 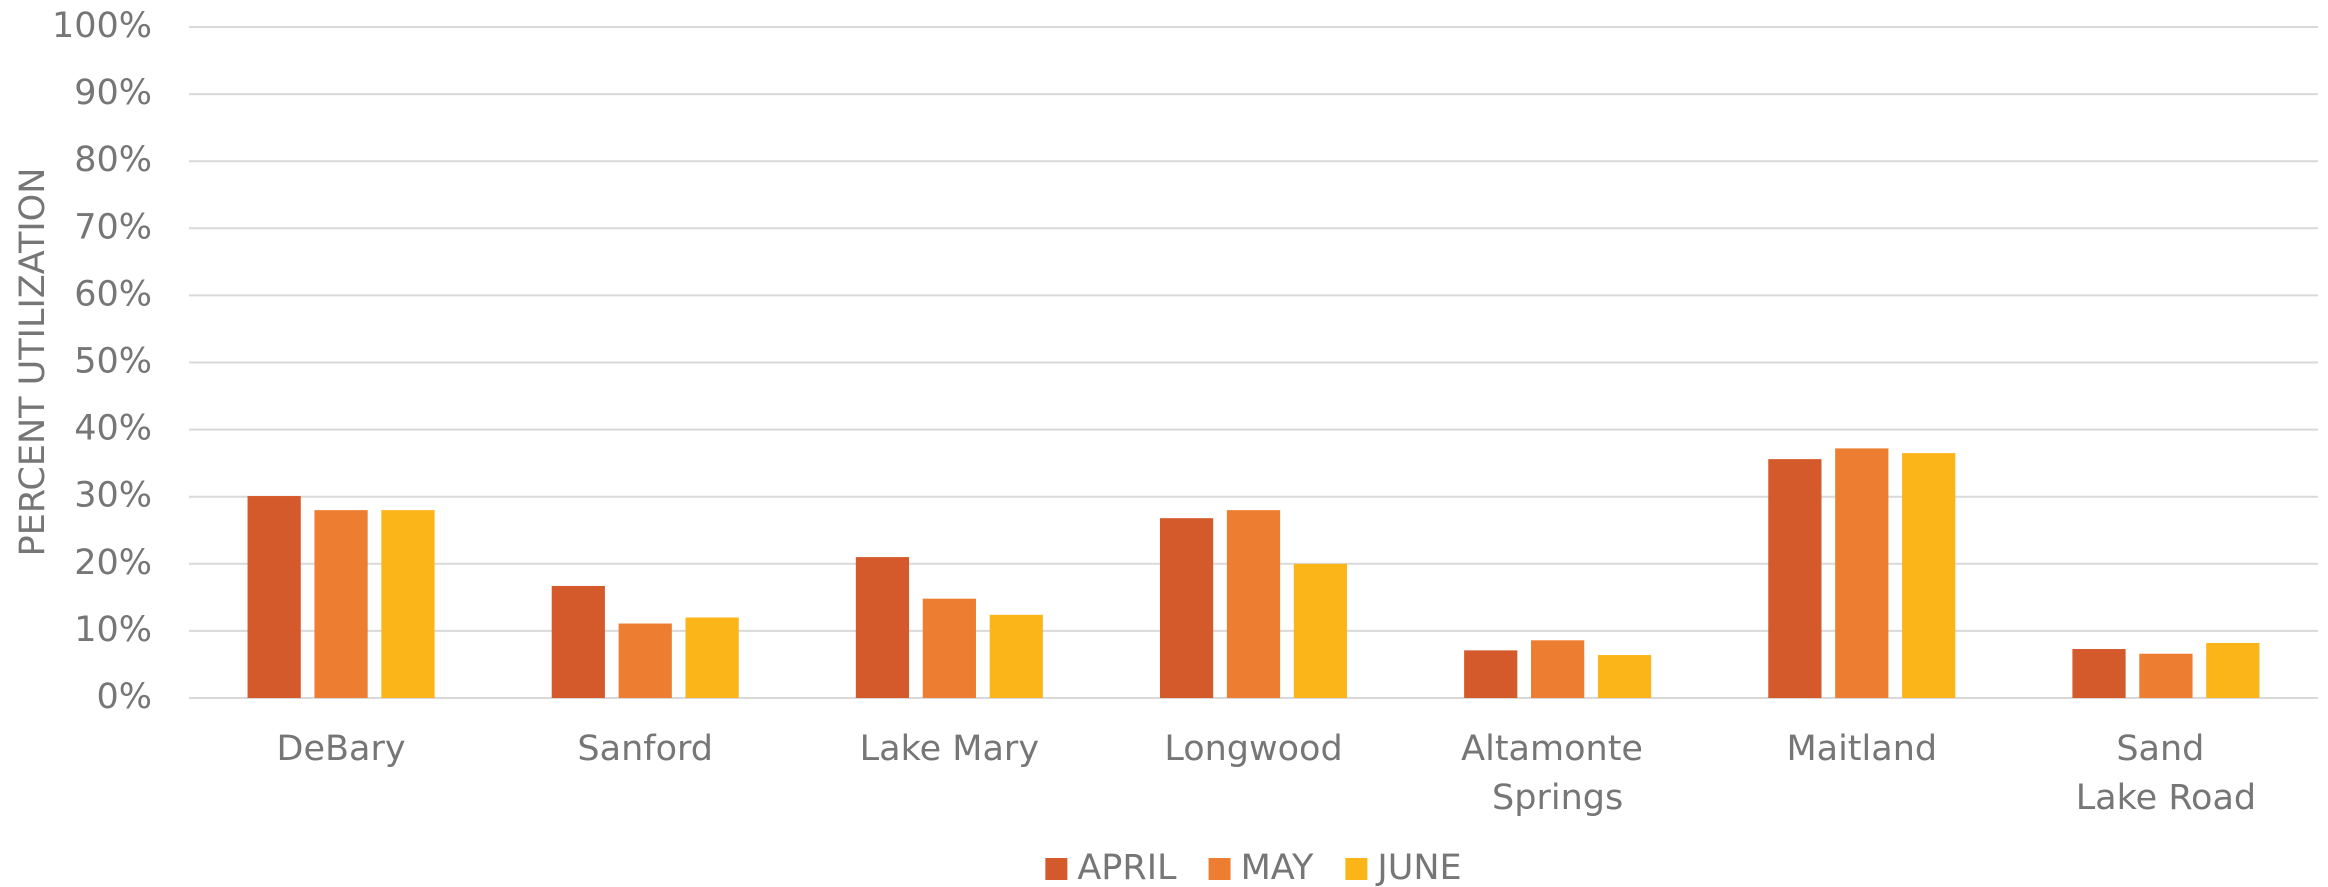 What do you see at coordinates (1557, 773) in the screenshot?
I see `x-tick-label: Altamonte Springs` at bounding box center [1557, 773].